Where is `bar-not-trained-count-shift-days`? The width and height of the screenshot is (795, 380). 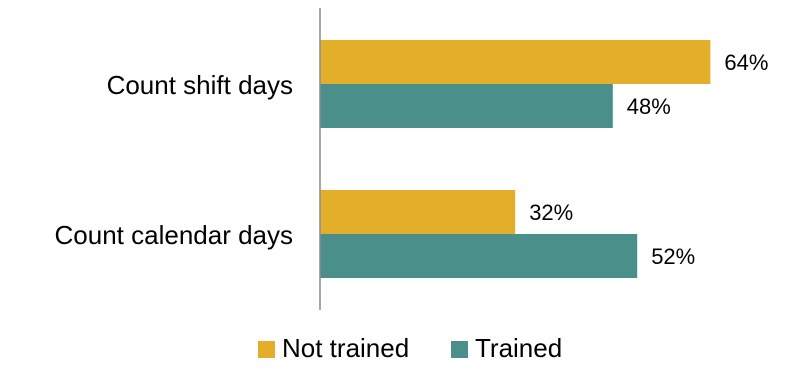 bar-not-trained-count-shift-days is located at coordinates (515, 62).